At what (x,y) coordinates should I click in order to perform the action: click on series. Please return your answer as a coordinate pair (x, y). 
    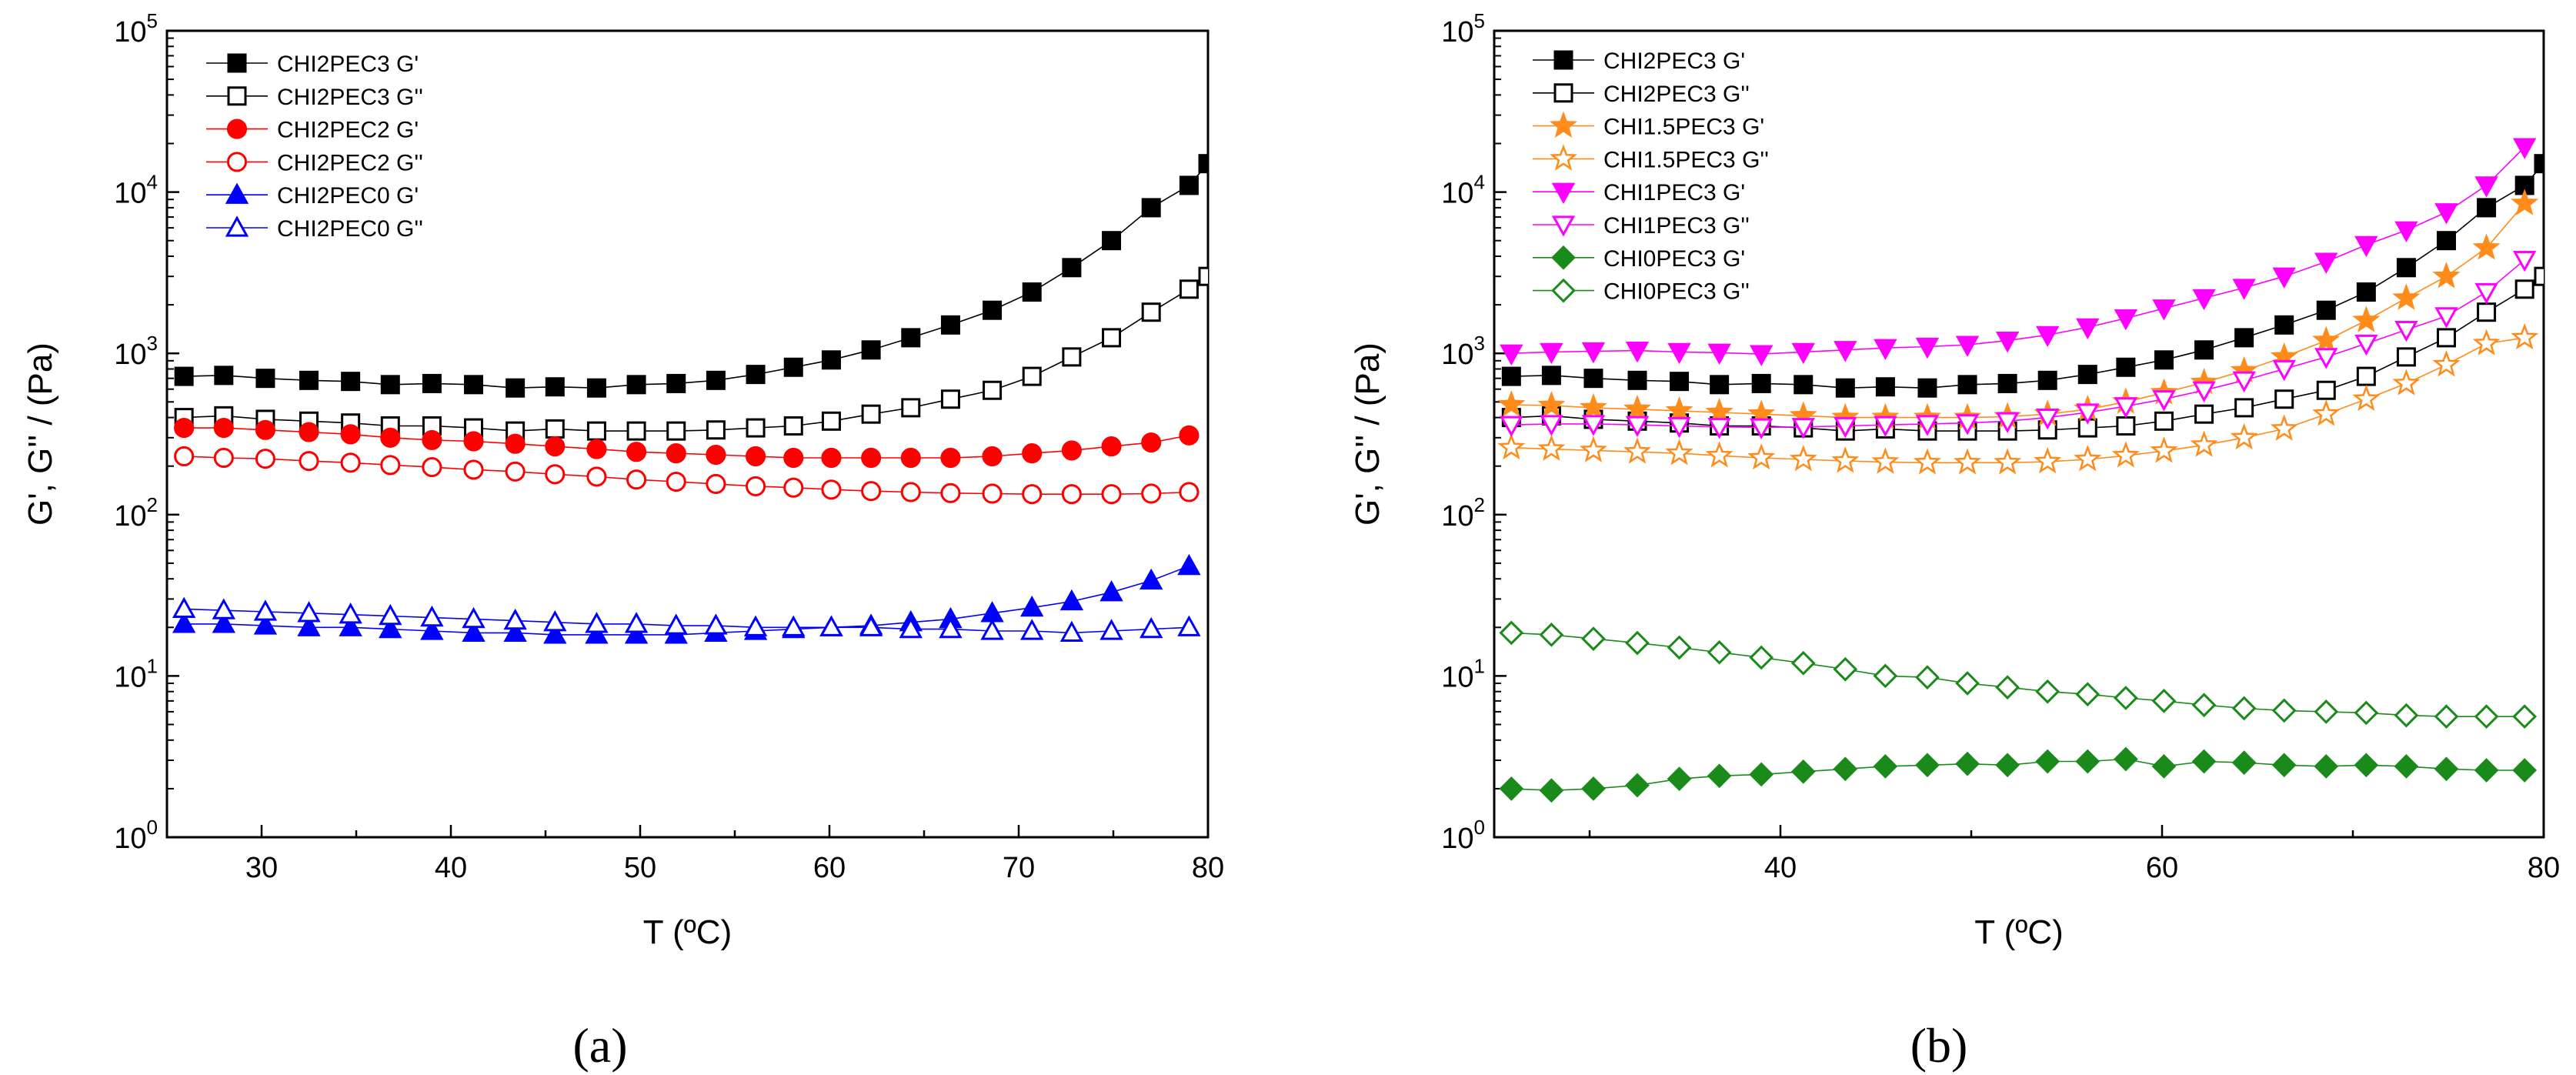
    Looking at the image, I should click on (2023, 276).